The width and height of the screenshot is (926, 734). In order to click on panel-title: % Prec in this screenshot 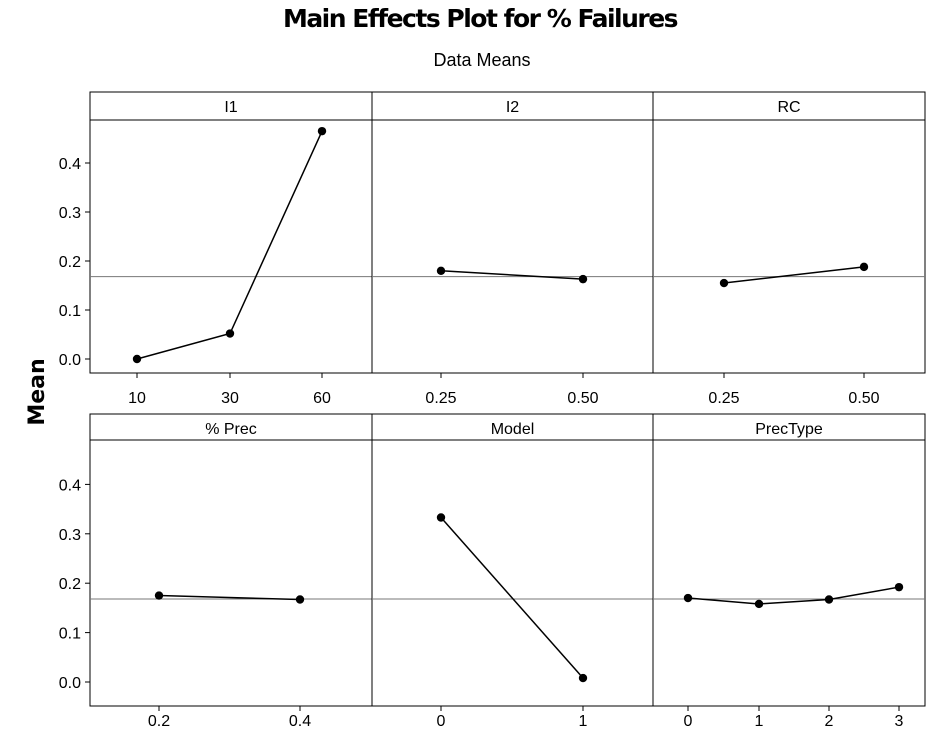, I will do `click(231, 429)`.